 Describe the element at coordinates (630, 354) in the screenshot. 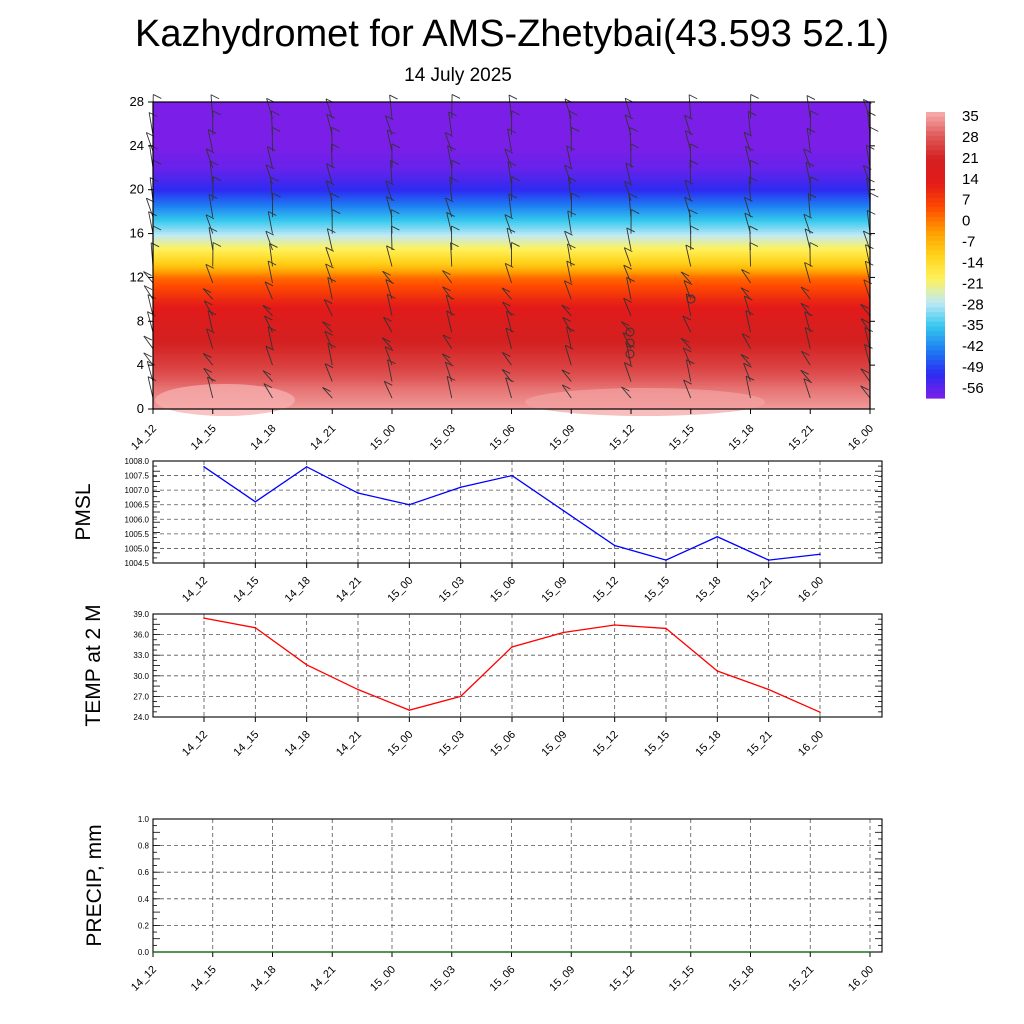

I see `calm-marker` at that location.